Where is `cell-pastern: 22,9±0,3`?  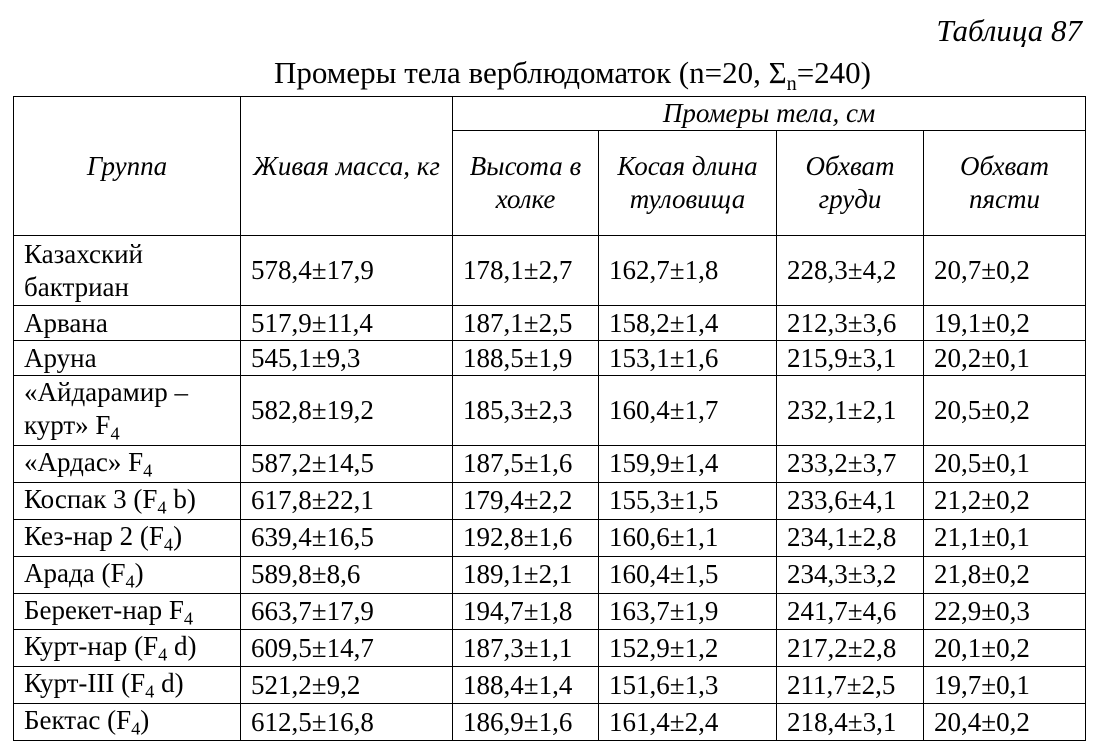 cell-pastern: 22,9±0,3 is located at coordinates (1004, 611).